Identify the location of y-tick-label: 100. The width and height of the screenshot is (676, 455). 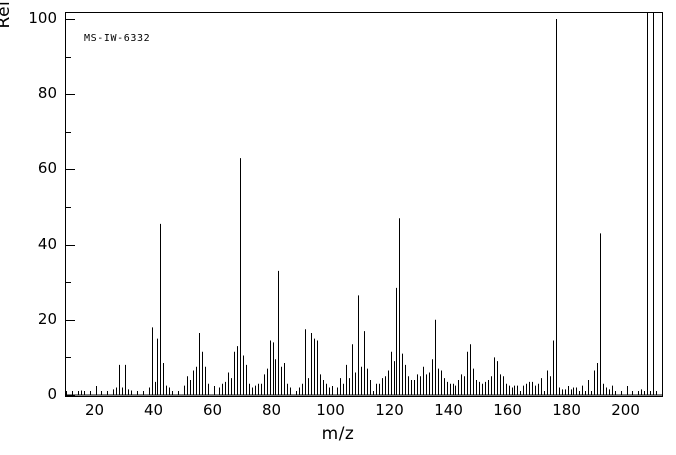
(42, 18).